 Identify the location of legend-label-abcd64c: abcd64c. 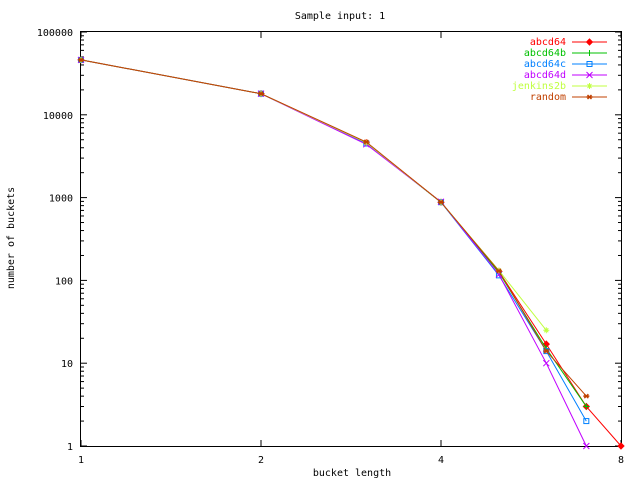
(545, 64).